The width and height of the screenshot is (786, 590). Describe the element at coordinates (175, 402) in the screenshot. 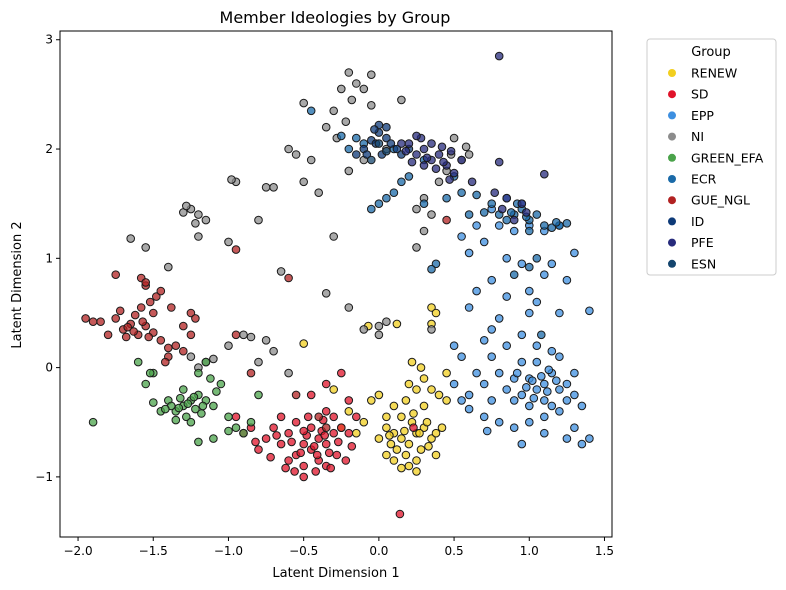

I see `series-green-efa` at that location.